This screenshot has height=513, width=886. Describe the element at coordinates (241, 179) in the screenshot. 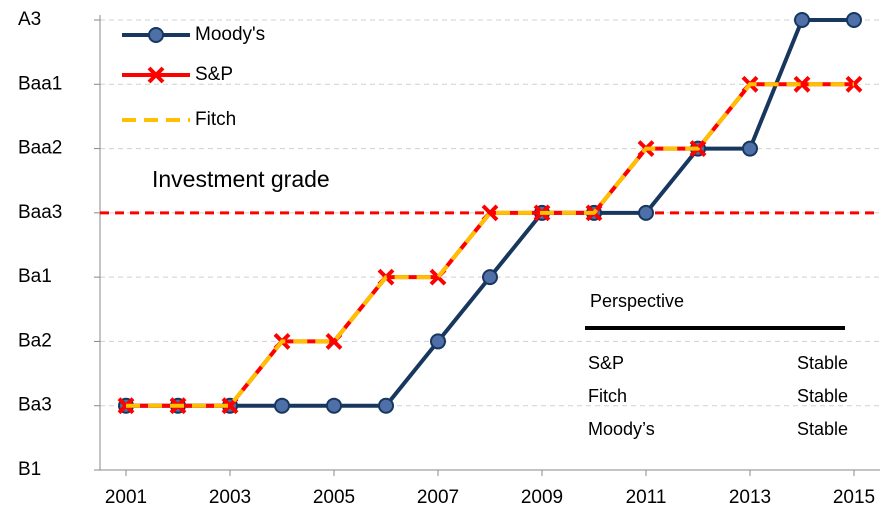

I see `reference-label: Investment grade` at that location.